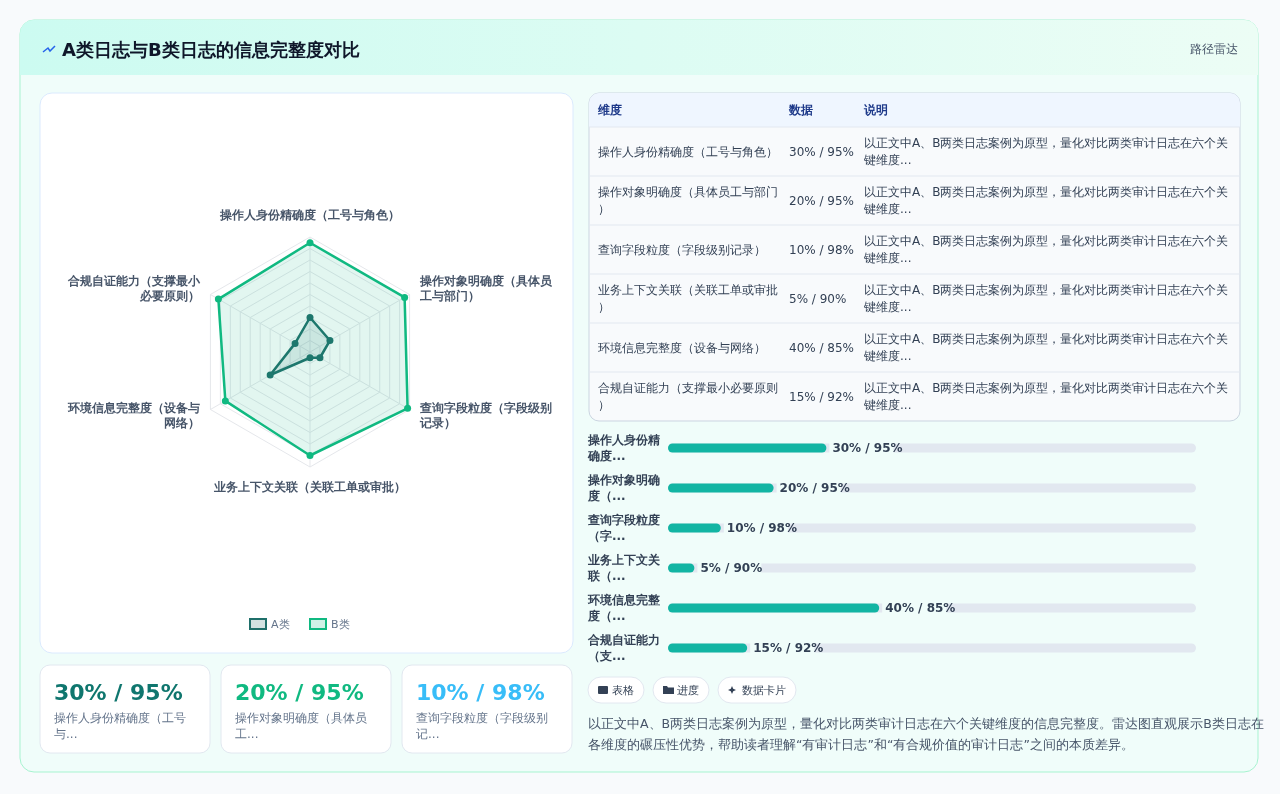  I want to click on data-label: 5% / 90%, so click(731, 568).